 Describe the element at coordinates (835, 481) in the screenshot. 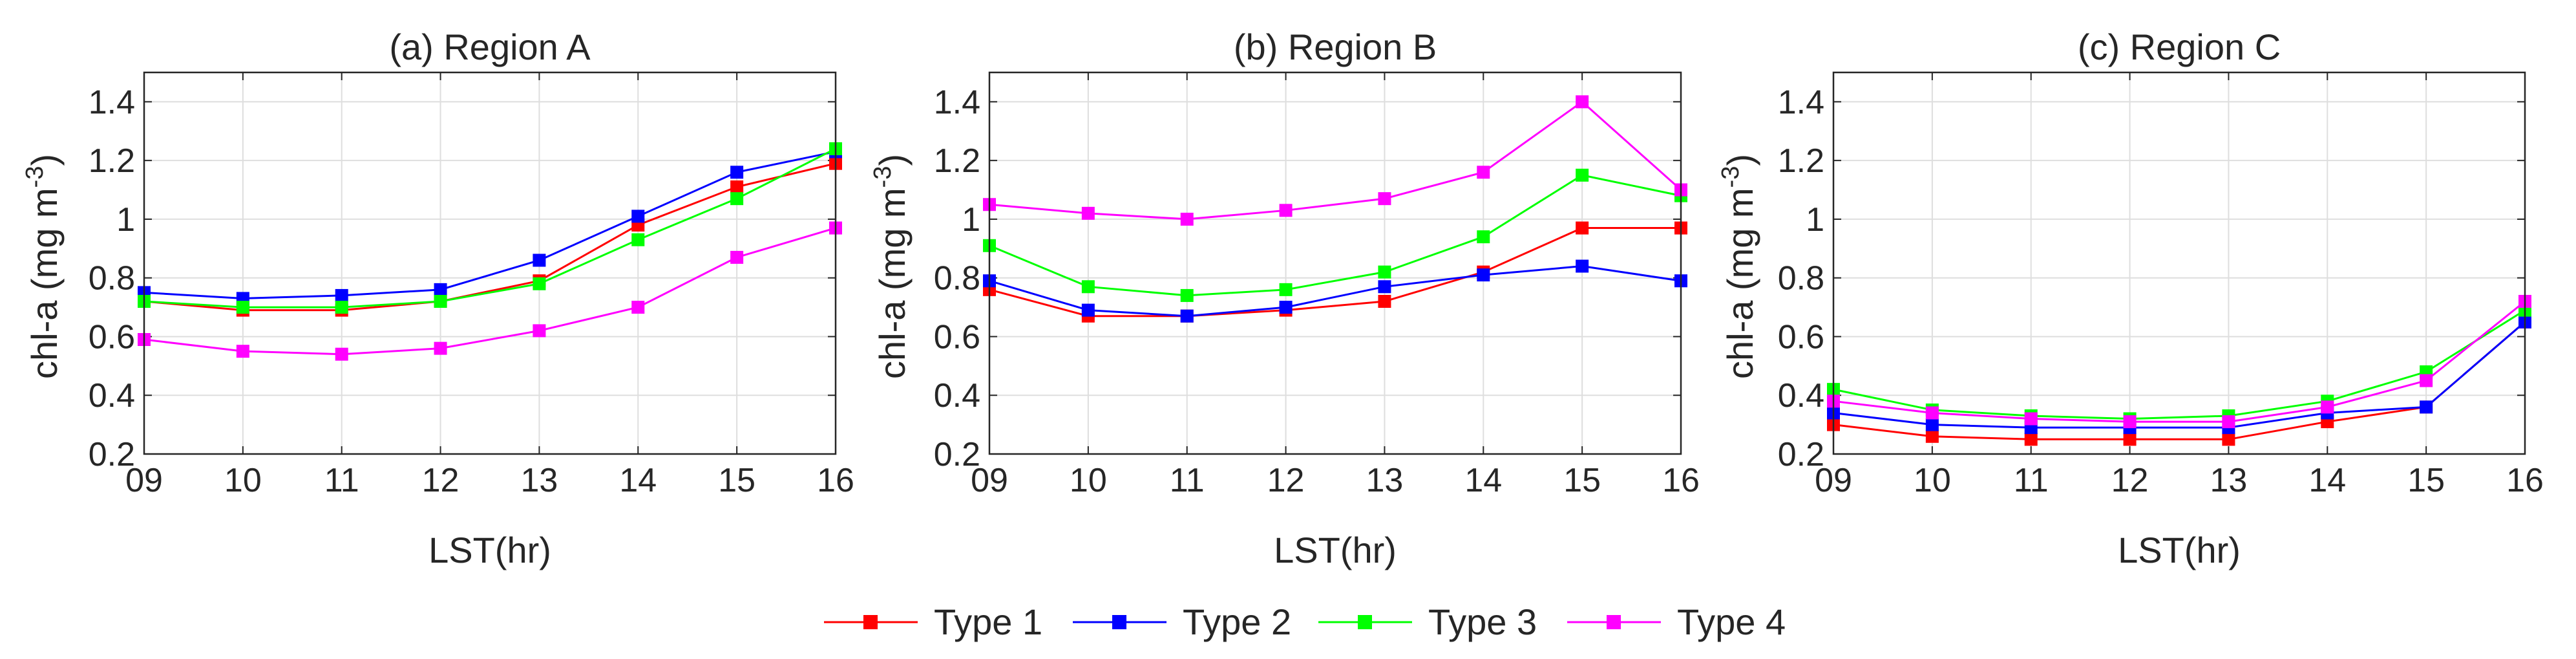

I see `x-tick-label: 16` at that location.